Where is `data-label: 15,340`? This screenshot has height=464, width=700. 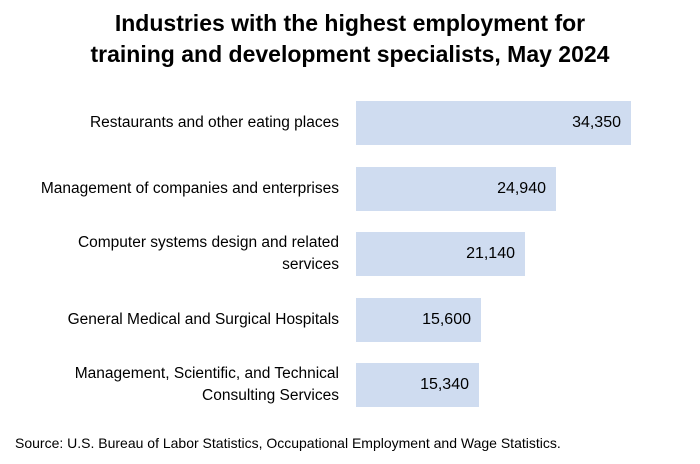 data-label: 15,340 is located at coordinates (444, 384).